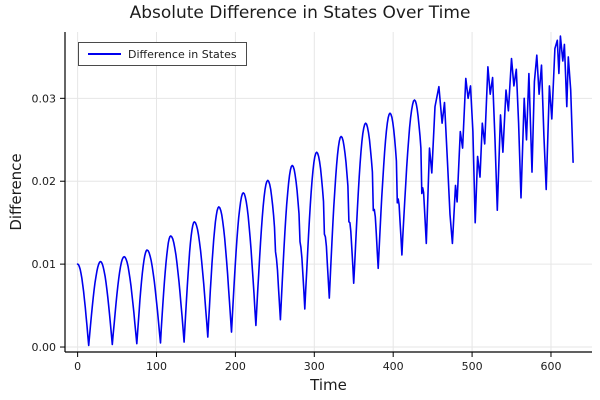 The height and width of the screenshot is (400, 600). What do you see at coordinates (328, 385) in the screenshot?
I see `x-axis-label: Time` at bounding box center [328, 385].